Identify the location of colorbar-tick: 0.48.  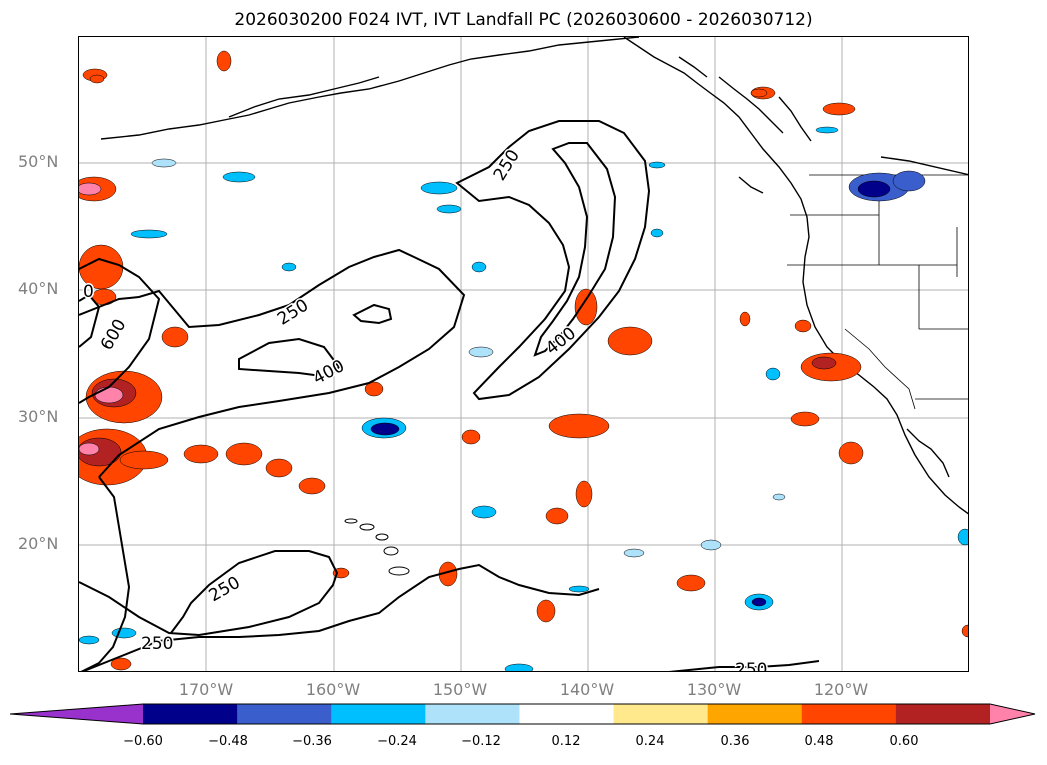
(819, 741).